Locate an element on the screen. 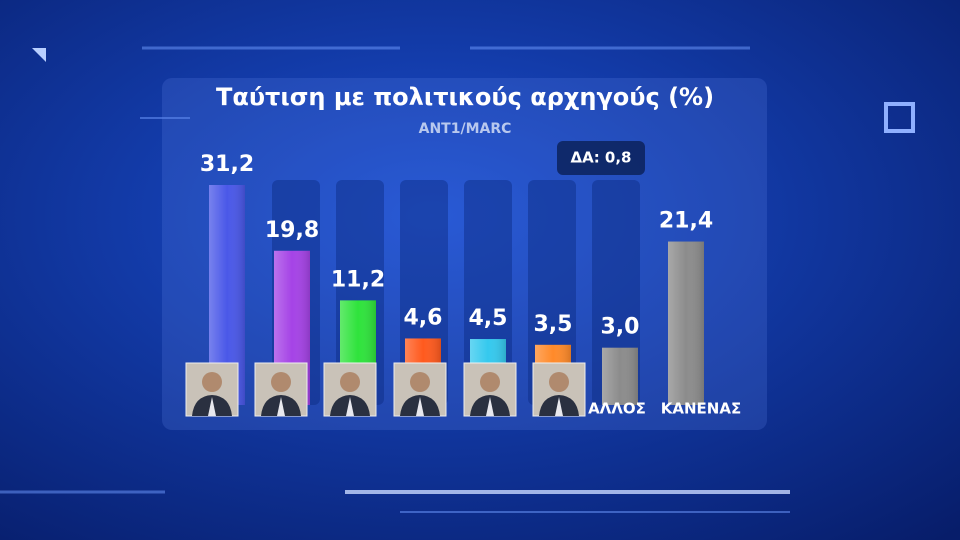 Image resolution: width=960 pixels, height=540 pixels. value-label: 3,0 is located at coordinates (620, 327).